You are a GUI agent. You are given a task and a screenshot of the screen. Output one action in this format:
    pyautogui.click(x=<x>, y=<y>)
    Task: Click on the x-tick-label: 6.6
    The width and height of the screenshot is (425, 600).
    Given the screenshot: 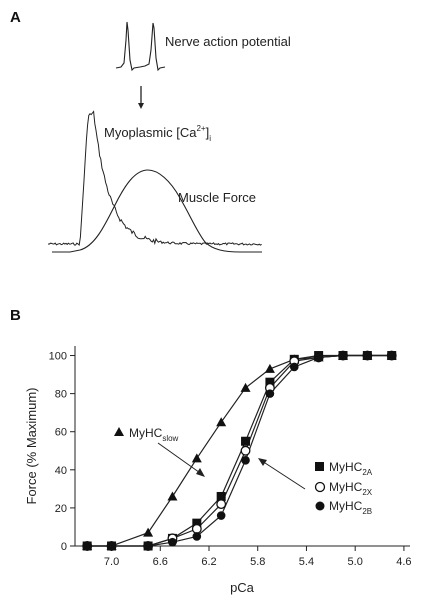 What is the action you would take?
    pyautogui.click(x=160, y=562)
    